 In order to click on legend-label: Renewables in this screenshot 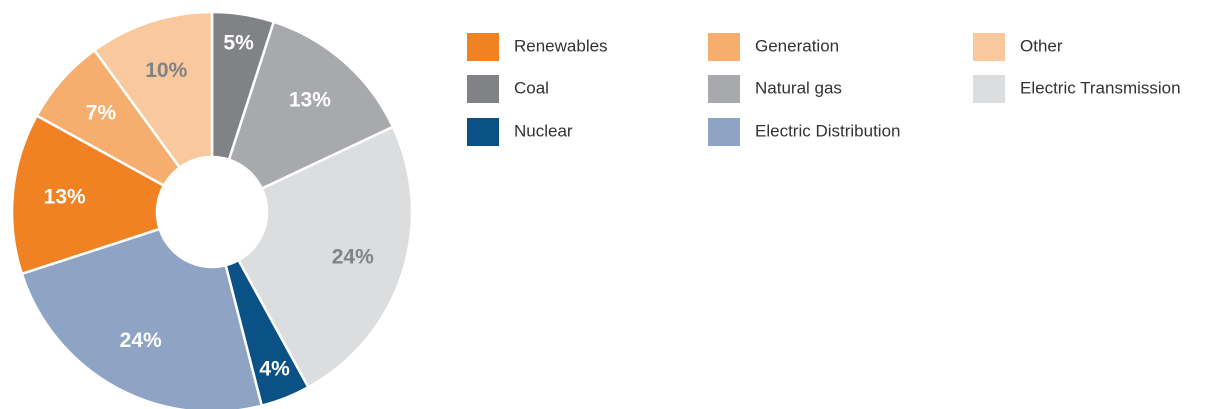, I will do `click(561, 45)`.